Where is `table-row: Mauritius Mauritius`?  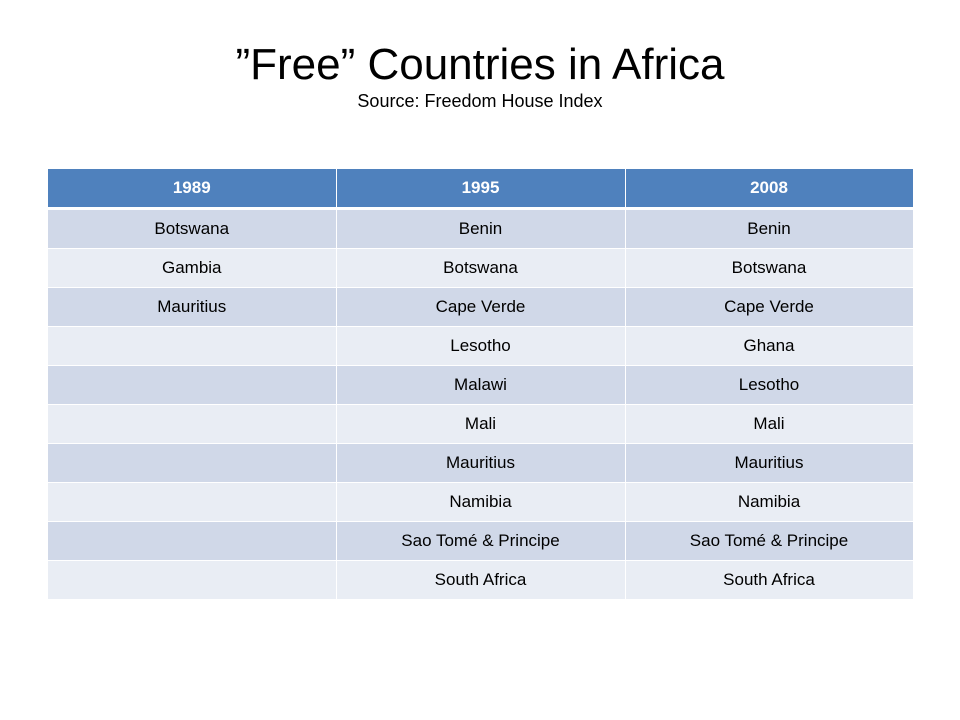
table-row: Mauritius Mauritius is located at coordinates (481, 463).